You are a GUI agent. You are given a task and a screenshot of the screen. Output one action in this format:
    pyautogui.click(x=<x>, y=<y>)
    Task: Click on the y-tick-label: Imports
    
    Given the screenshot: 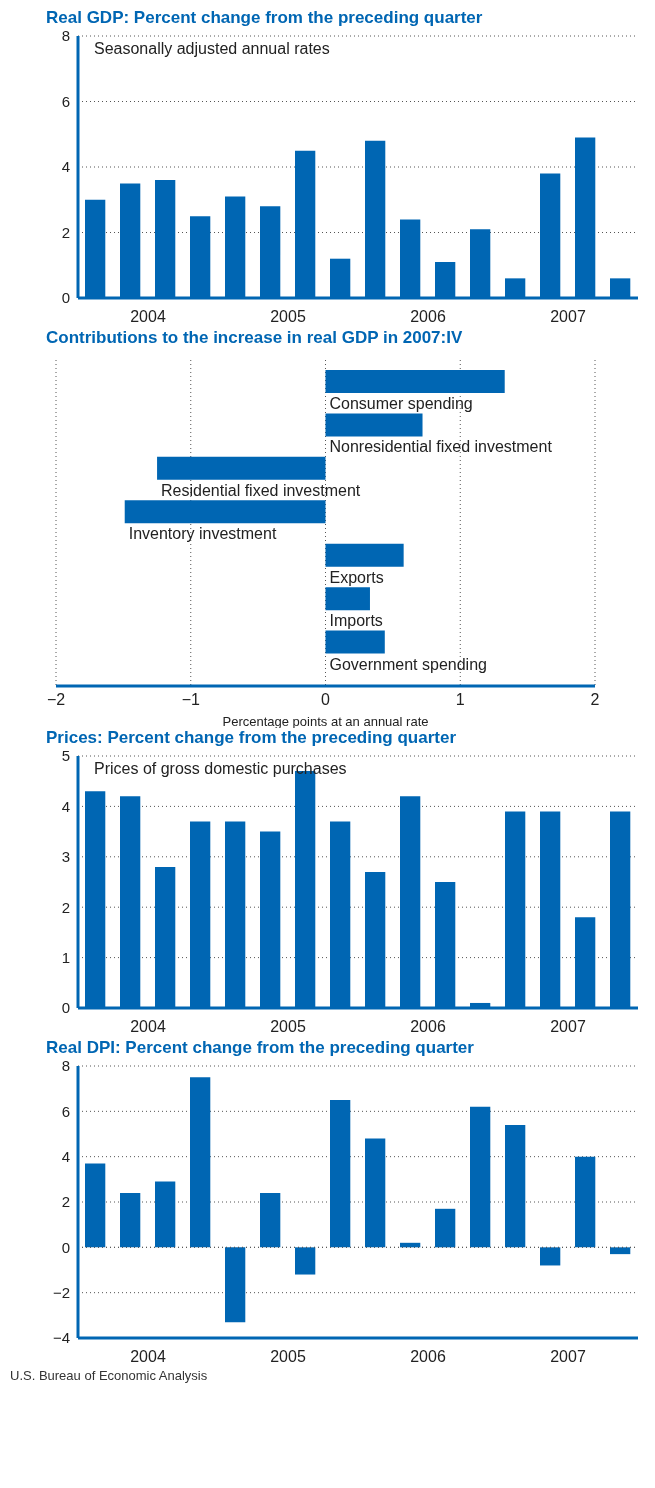 What is the action you would take?
    pyautogui.click(x=356, y=621)
    